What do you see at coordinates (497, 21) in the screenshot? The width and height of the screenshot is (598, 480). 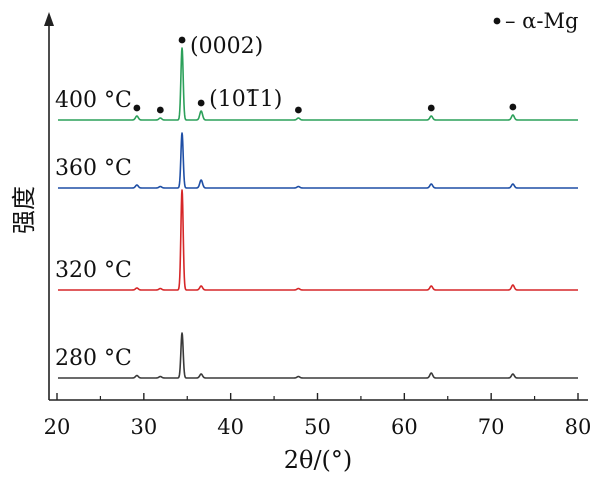 I see `legend-marker` at bounding box center [497, 21].